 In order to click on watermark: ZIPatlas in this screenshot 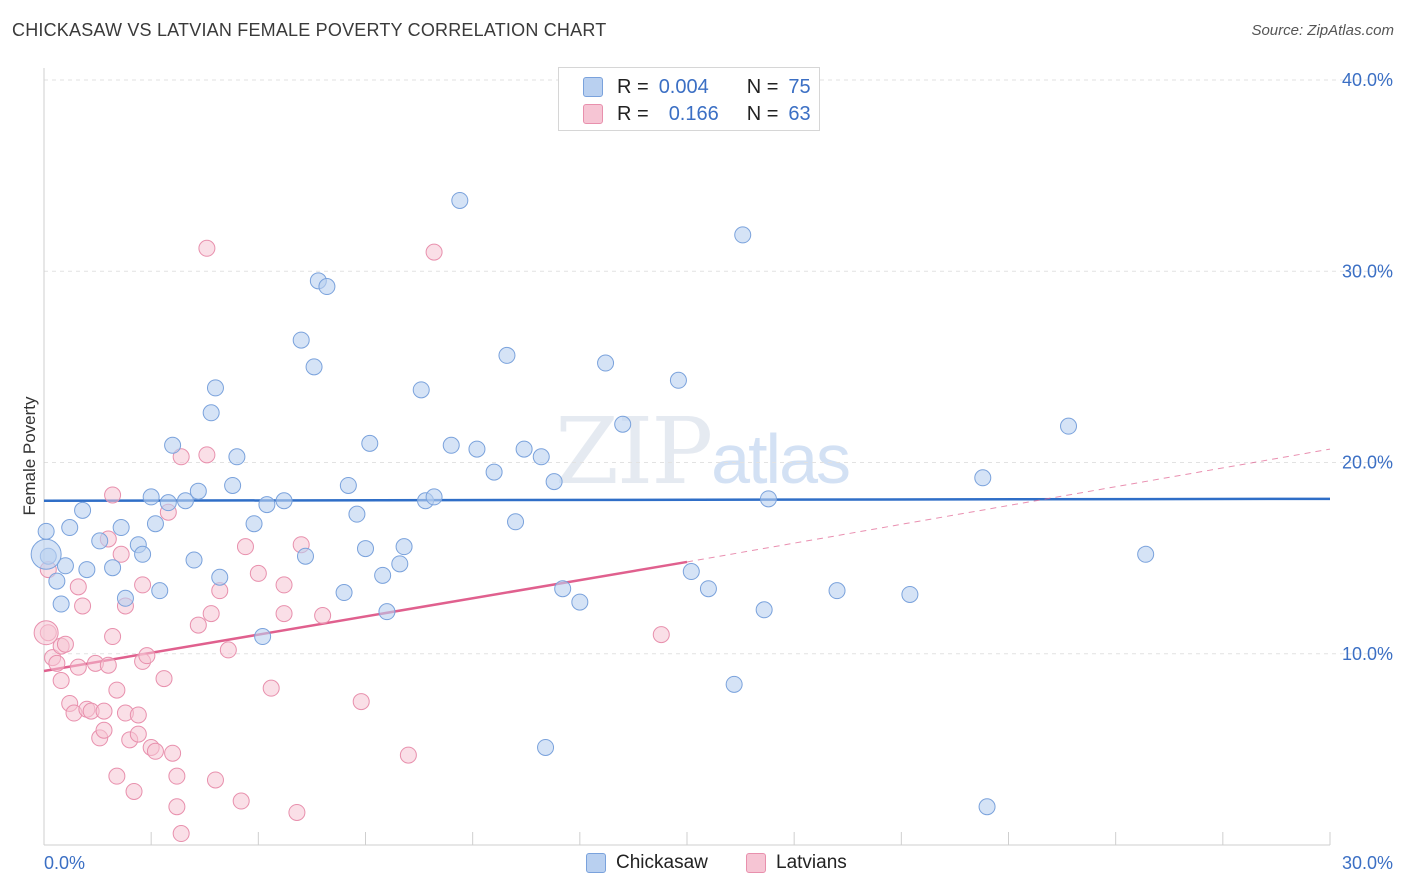, I will do `click(703, 451)`.